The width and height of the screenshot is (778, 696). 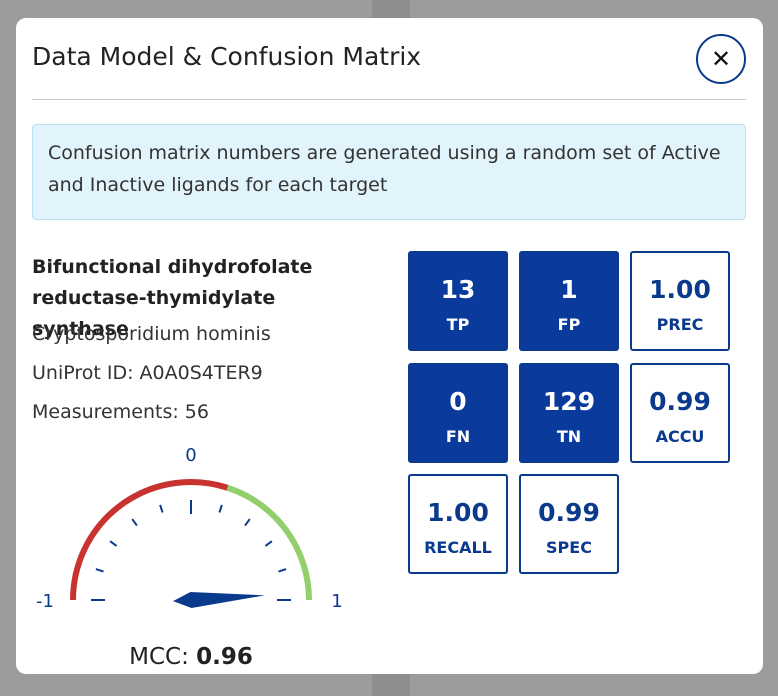 What do you see at coordinates (151, 334) in the screenshot?
I see `organism: Cryptosporidium hominis` at bounding box center [151, 334].